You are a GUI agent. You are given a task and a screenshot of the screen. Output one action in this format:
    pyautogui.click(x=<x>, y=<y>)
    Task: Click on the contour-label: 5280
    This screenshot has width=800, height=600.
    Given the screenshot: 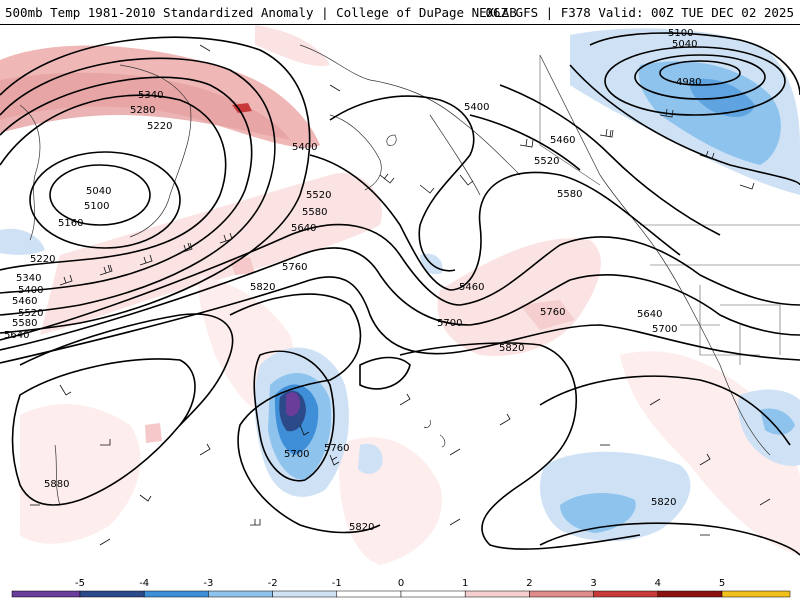 What is the action you would take?
    pyautogui.click(x=142, y=110)
    